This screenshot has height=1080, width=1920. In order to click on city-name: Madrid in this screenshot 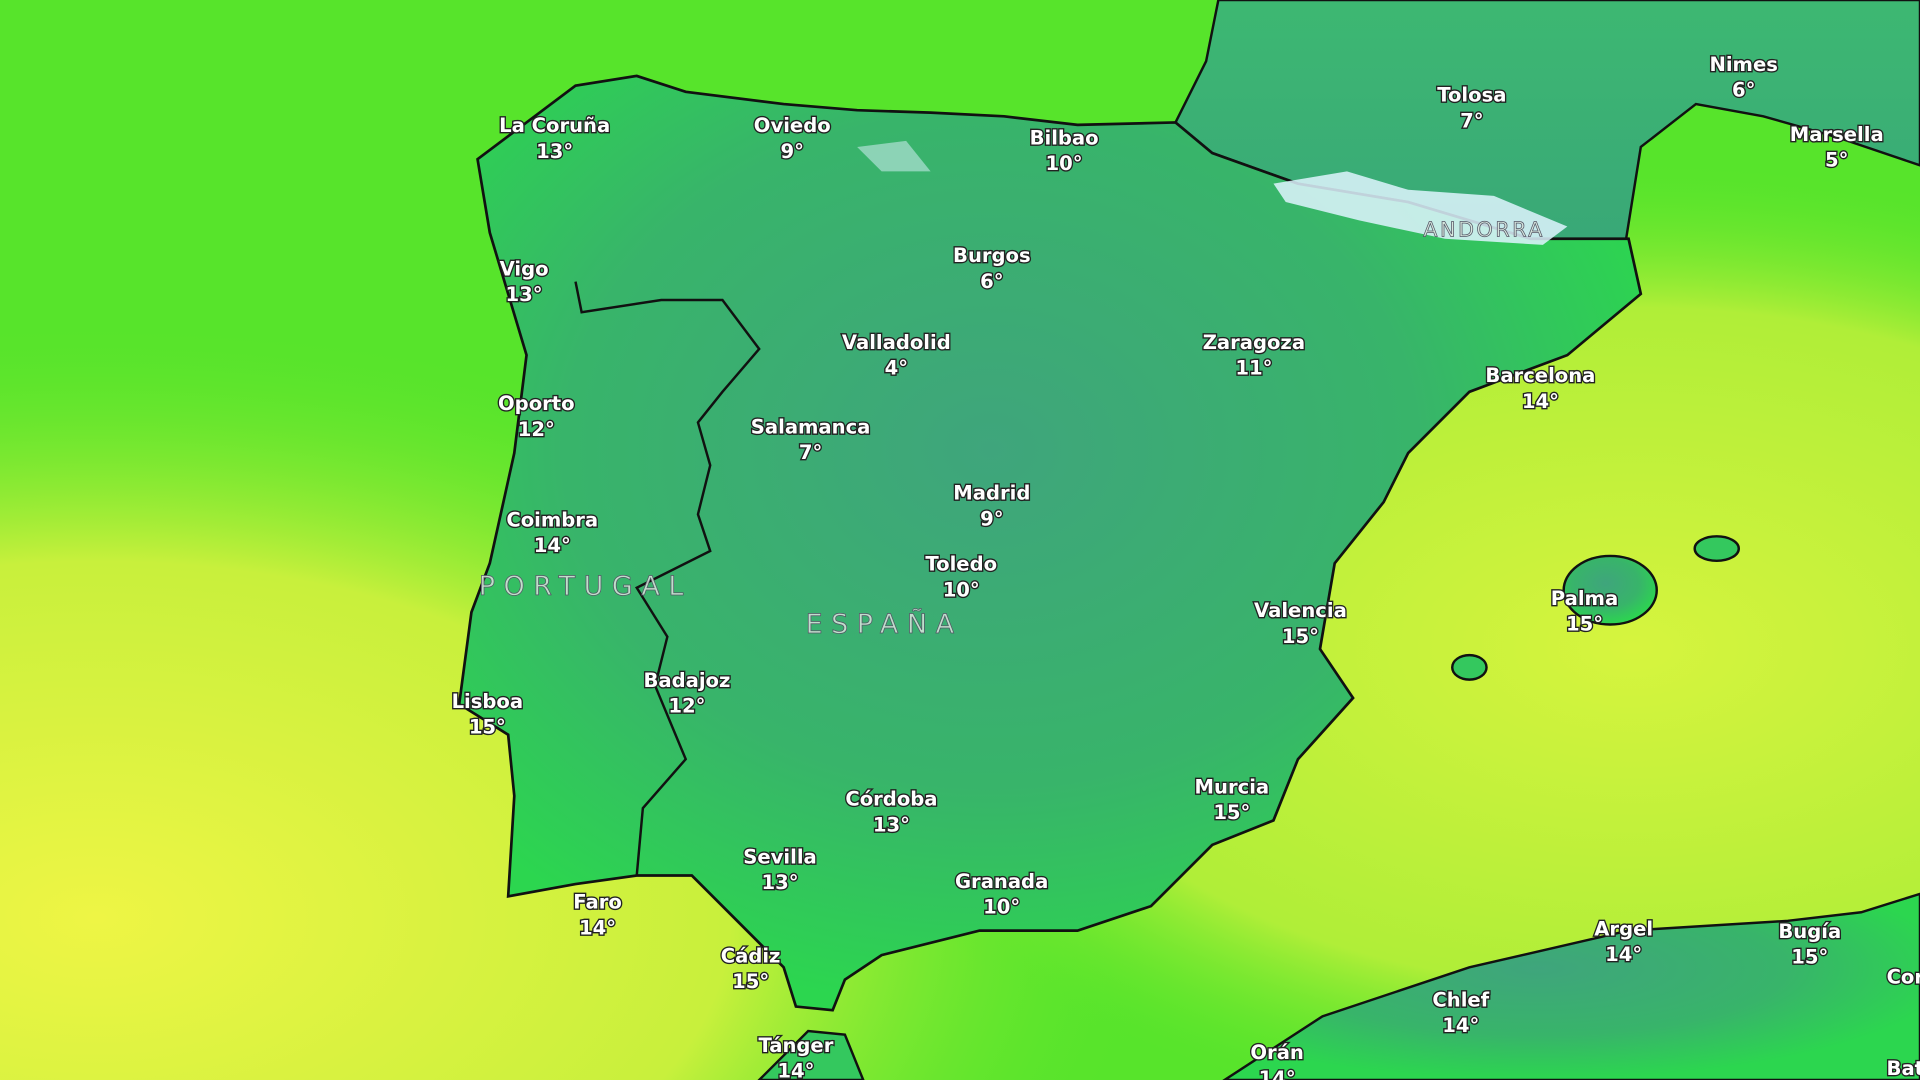, I will do `click(991, 493)`.